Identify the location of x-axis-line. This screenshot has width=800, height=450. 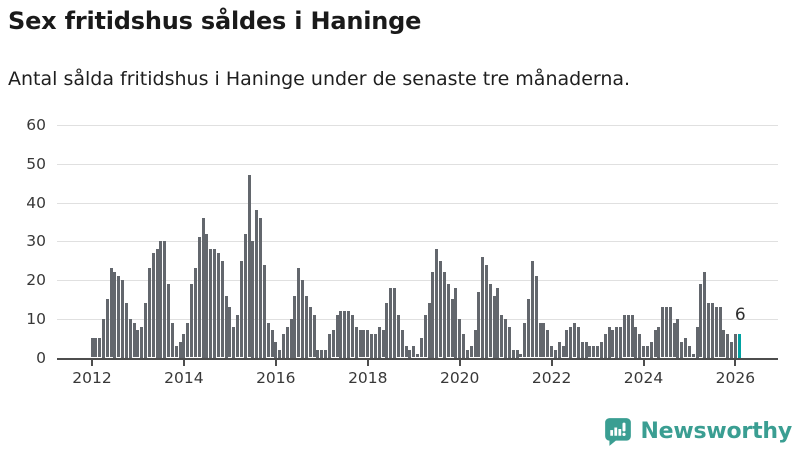
(417, 358).